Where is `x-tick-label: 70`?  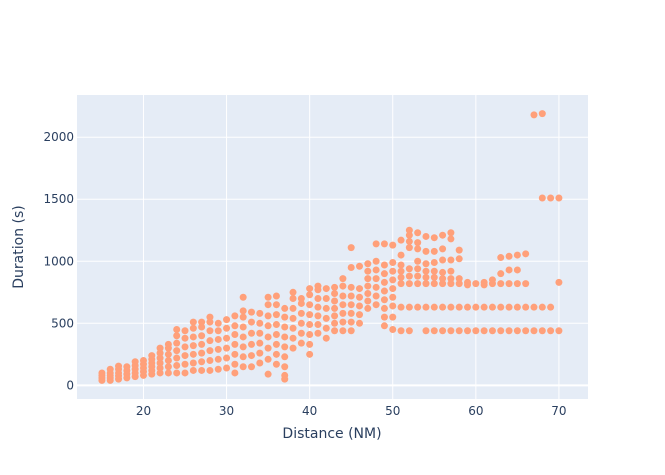
x-tick-label: 70 is located at coordinates (558, 411).